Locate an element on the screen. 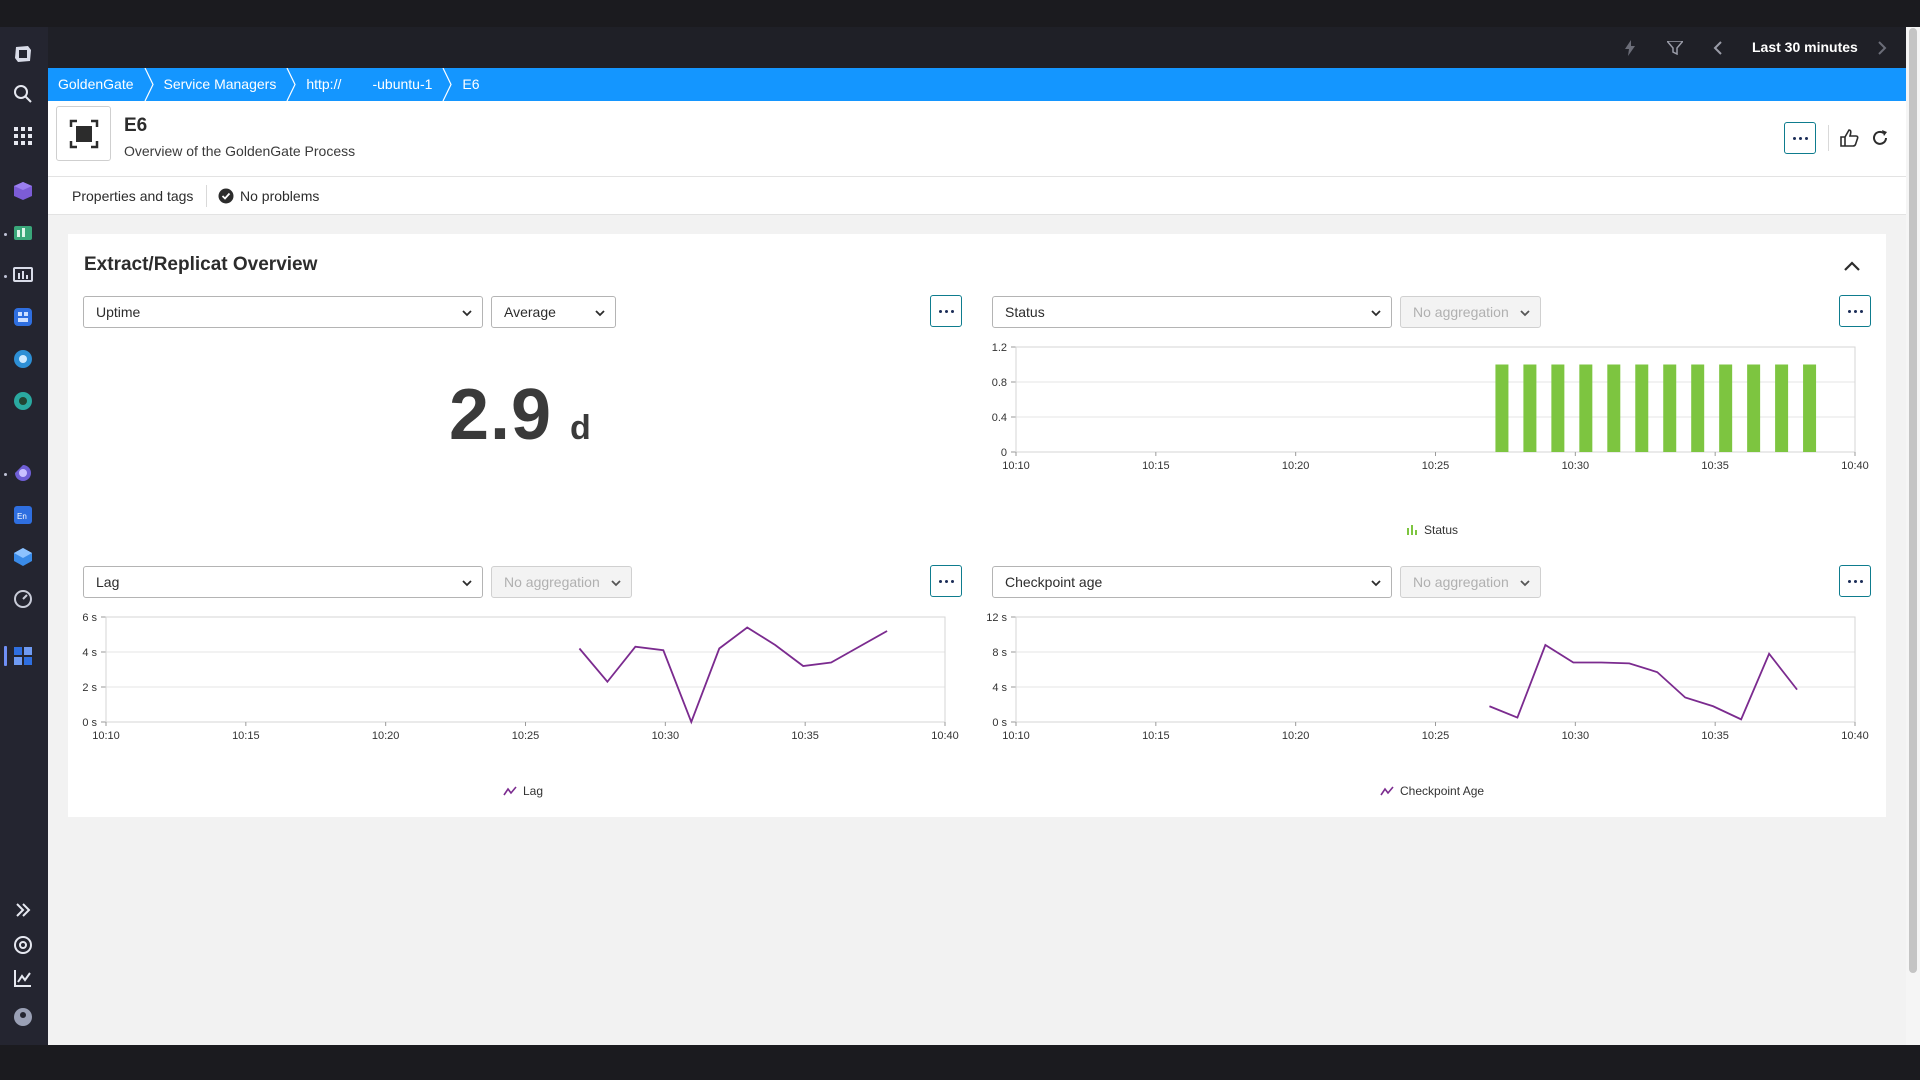  status-legend: Status is located at coordinates (1432, 530).